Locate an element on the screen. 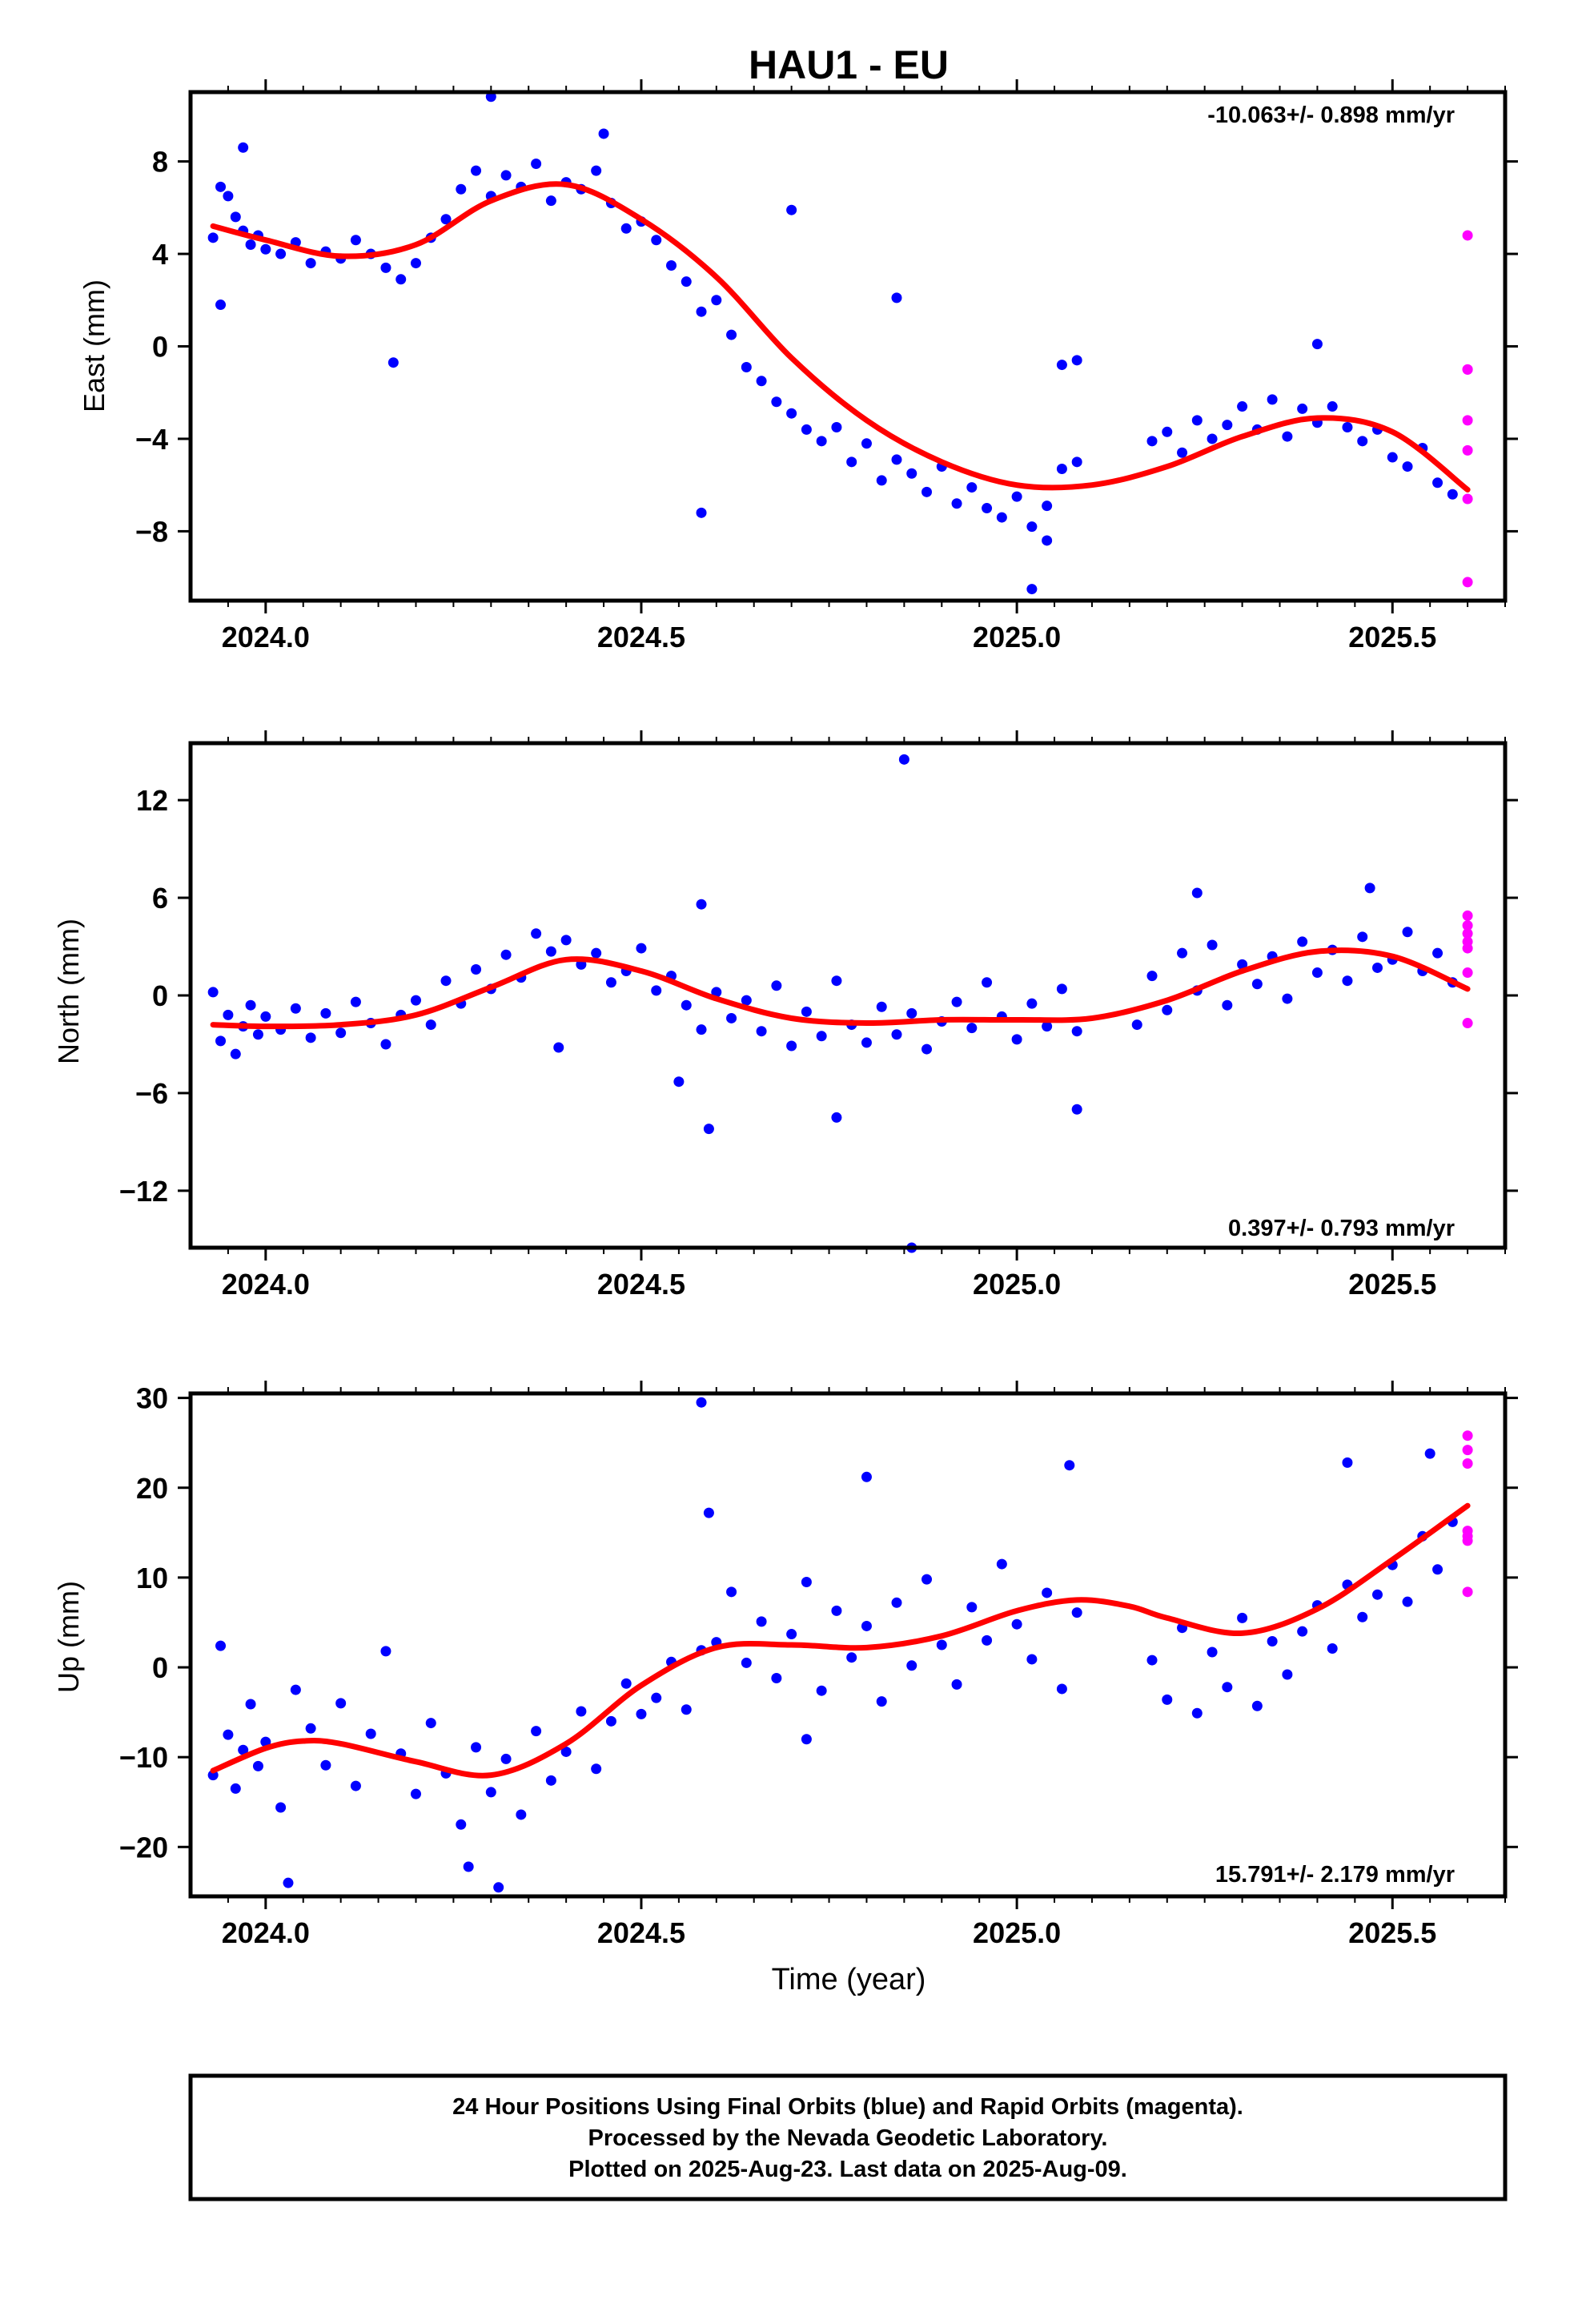 This screenshot has height=2324, width=1582. y-tick-label: −4 is located at coordinates (151, 439).